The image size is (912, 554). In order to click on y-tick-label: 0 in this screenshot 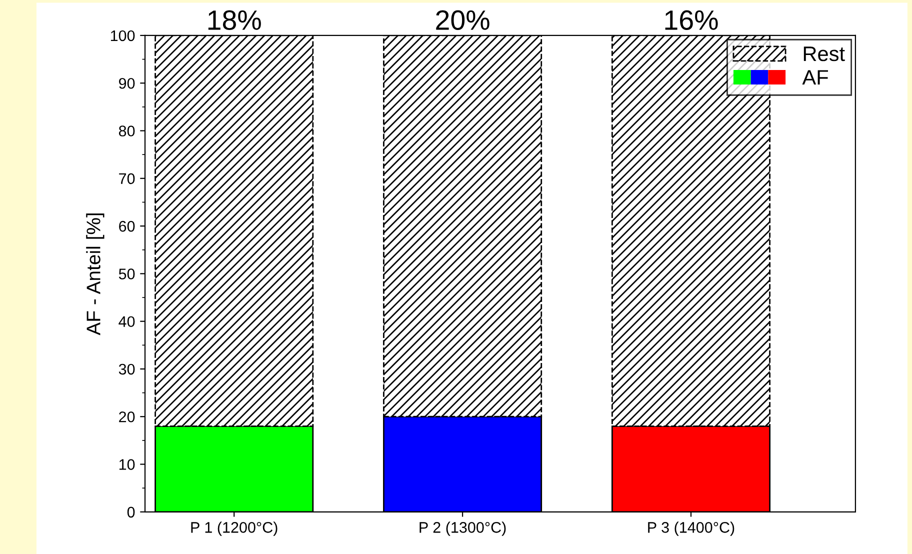, I will do `click(131, 512)`.